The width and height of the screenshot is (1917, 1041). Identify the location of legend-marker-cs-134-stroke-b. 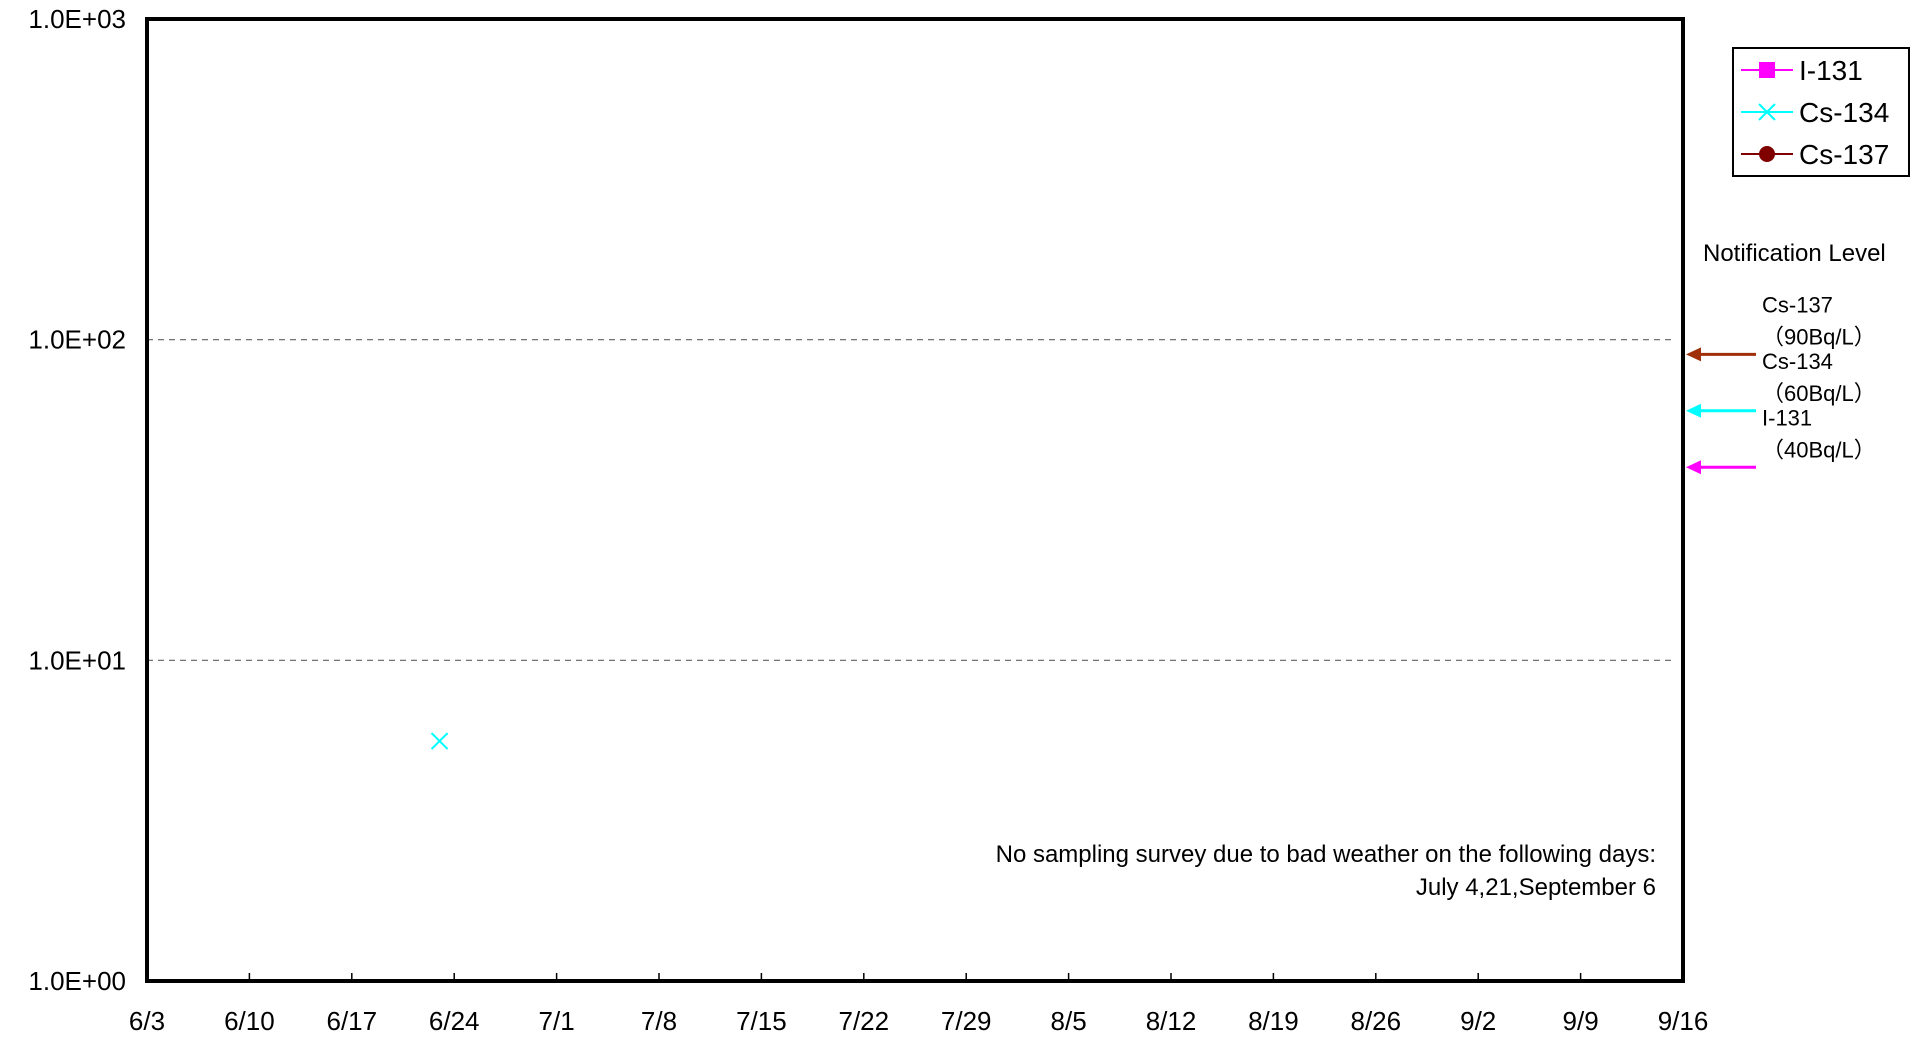
(1767, 112).